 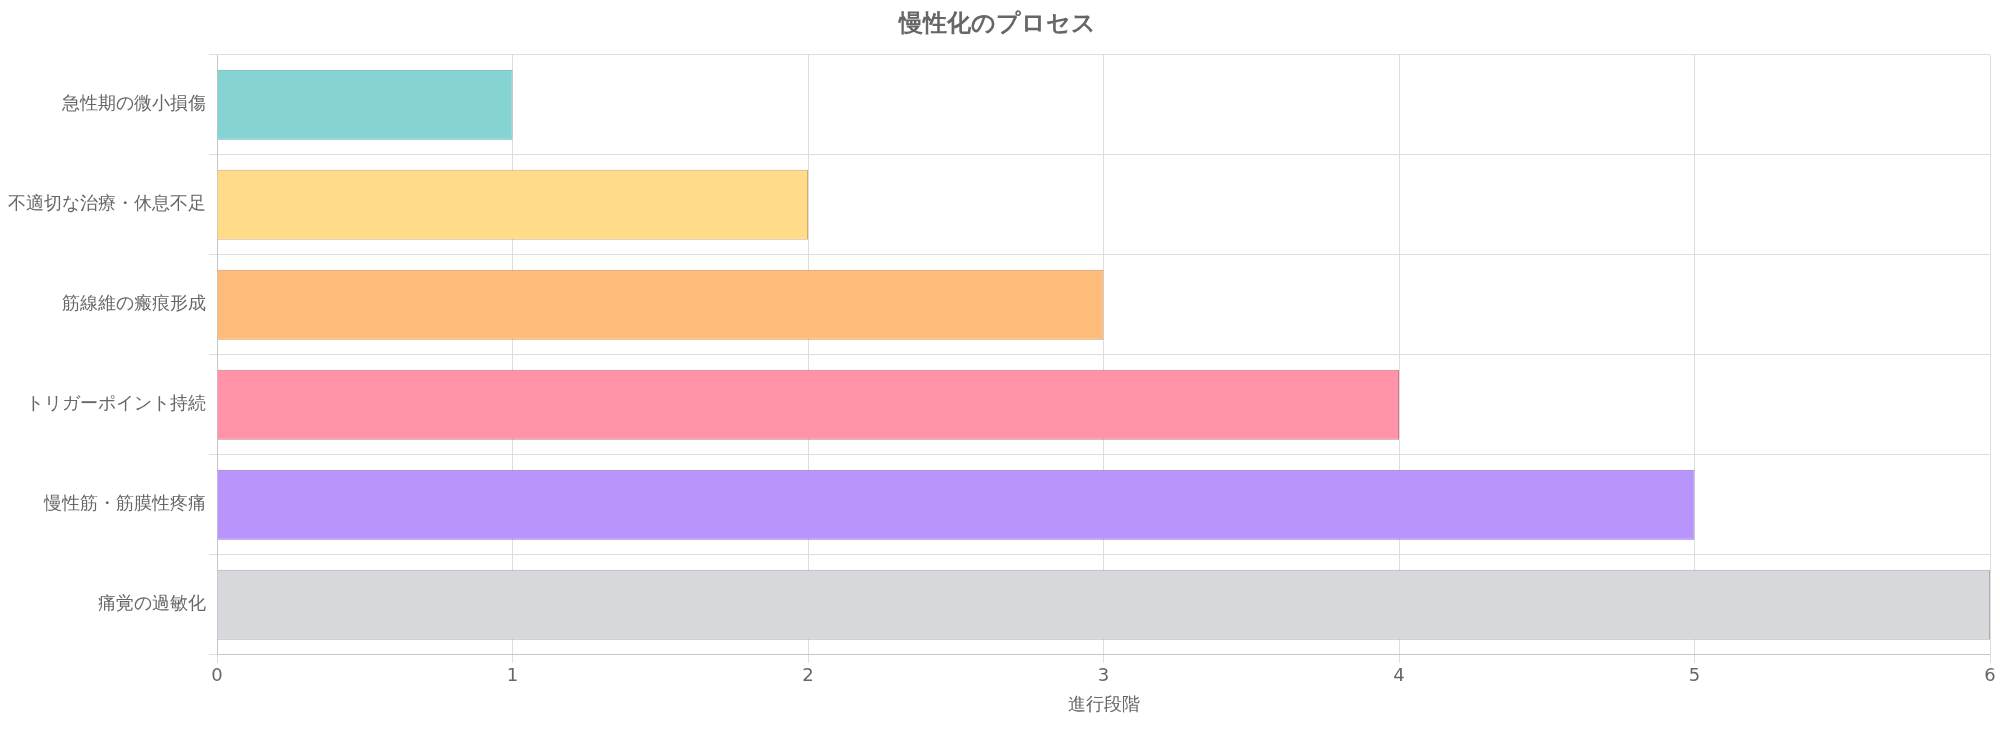 I want to click on x-tick-label: 6, so click(x=1990, y=675).